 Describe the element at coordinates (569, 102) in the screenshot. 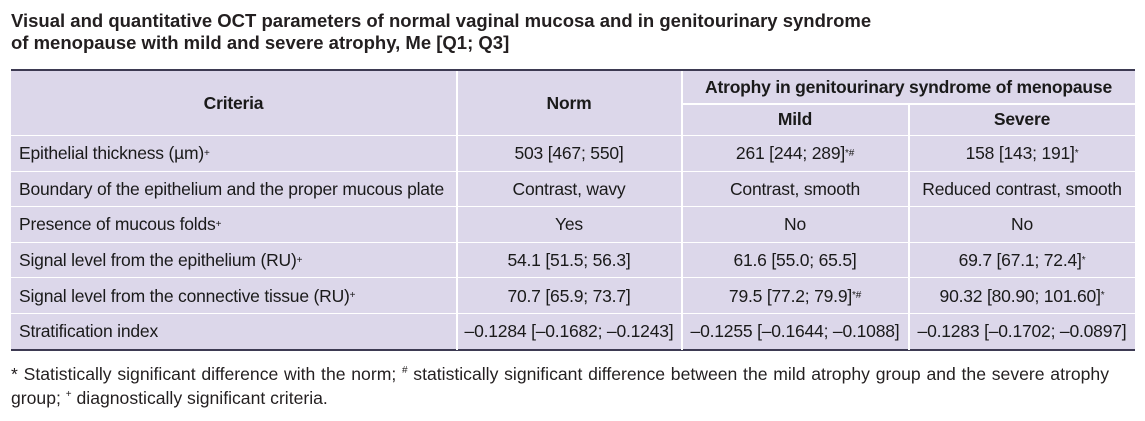

I see `header-norm: Norm` at that location.